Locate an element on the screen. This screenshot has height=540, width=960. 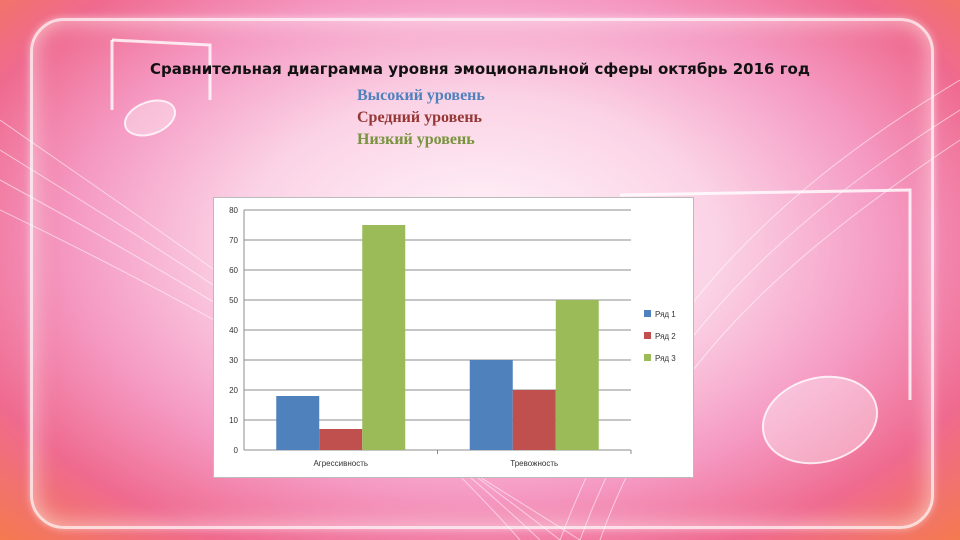
x-tick-label: Агрессивность is located at coordinates (340, 463).